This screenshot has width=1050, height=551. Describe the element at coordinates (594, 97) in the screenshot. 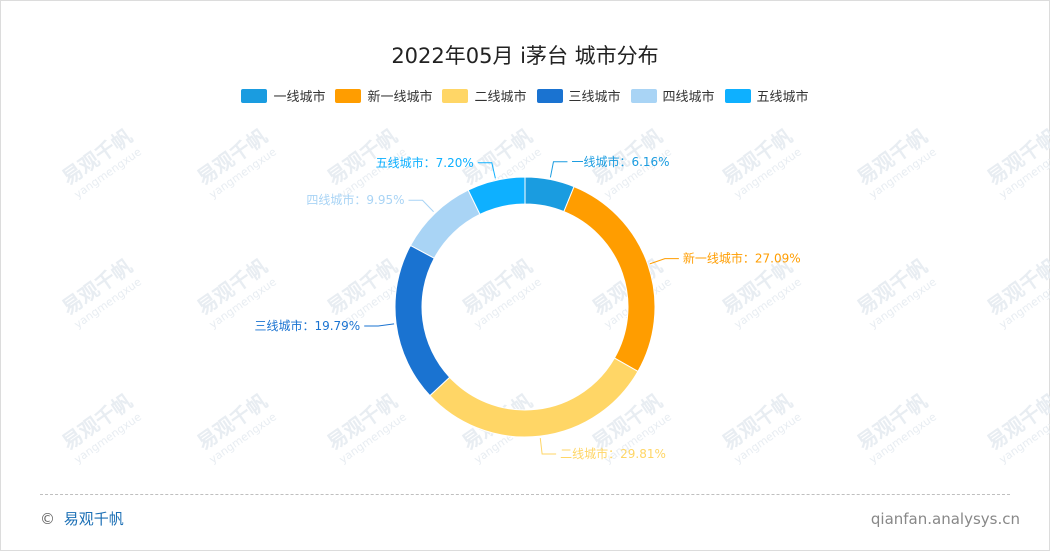

I see `legend-label: 三线城市` at that location.